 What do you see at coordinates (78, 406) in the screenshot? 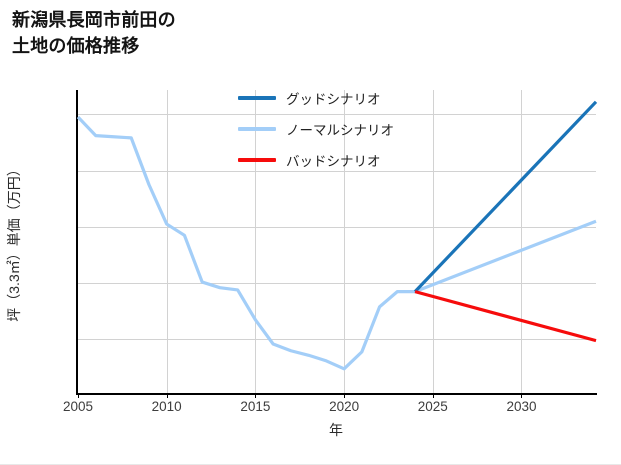
I see `x-tick-label: 2005` at bounding box center [78, 406].